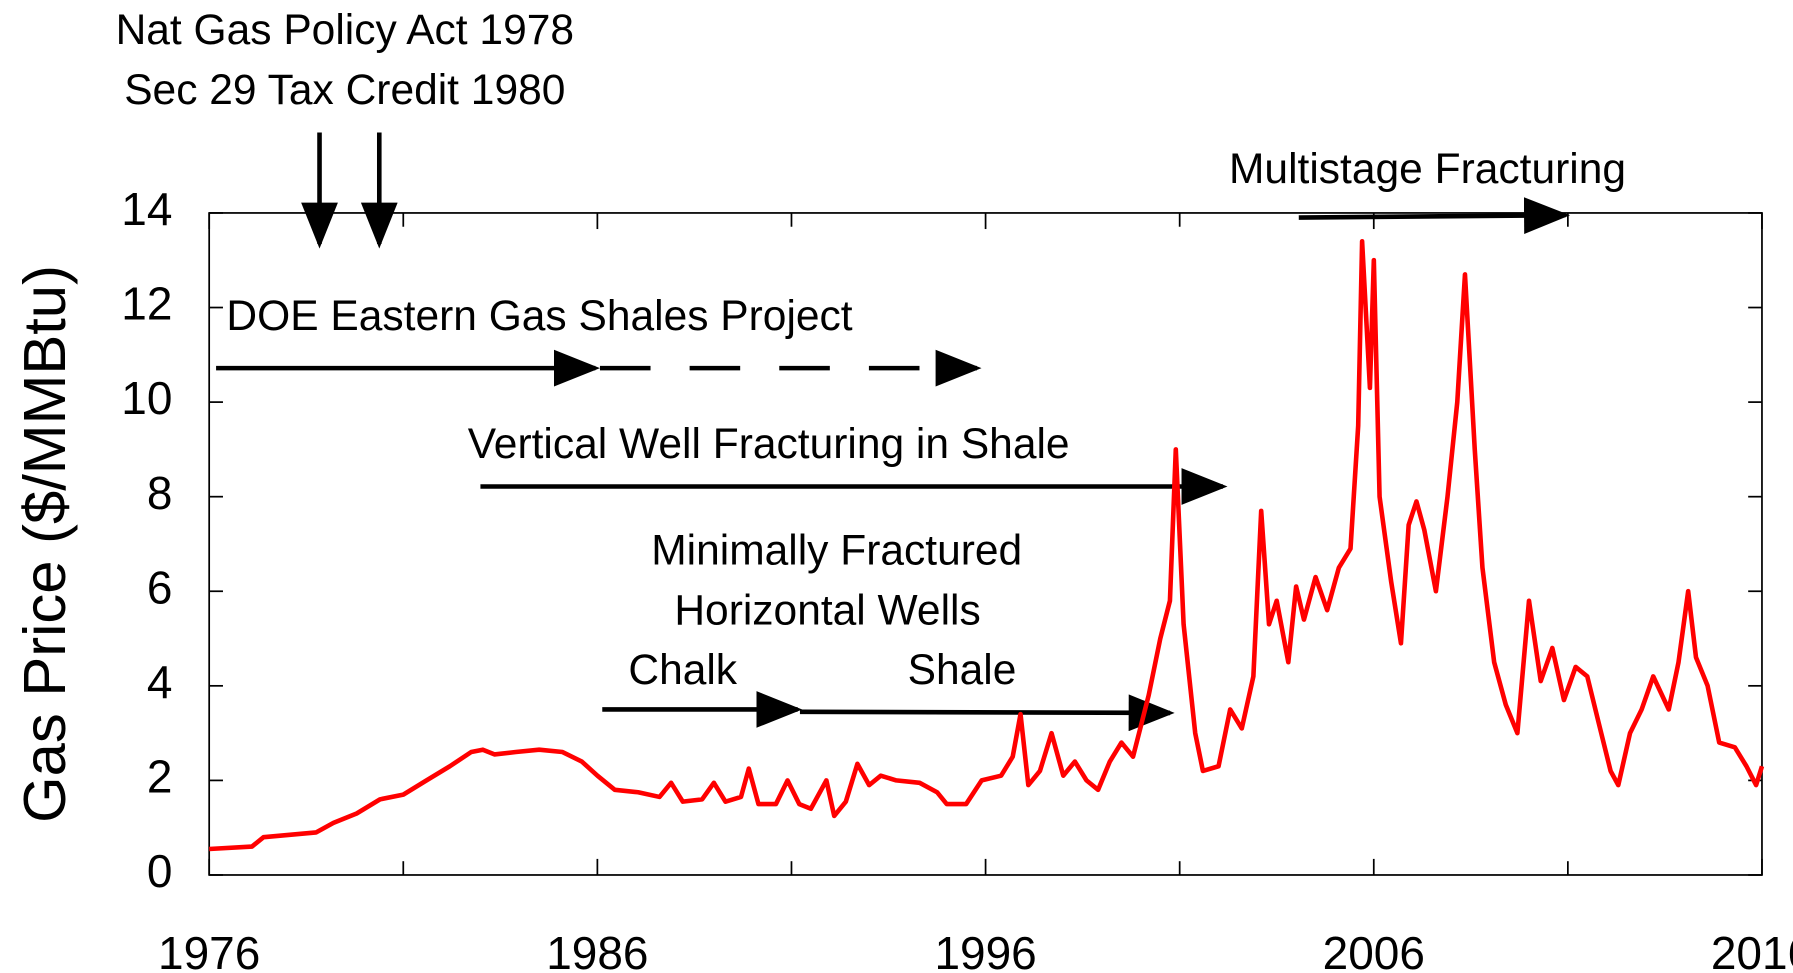  Describe the element at coordinates (1374, 950) in the screenshot. I see `x-tick-label: 2006` at that location.